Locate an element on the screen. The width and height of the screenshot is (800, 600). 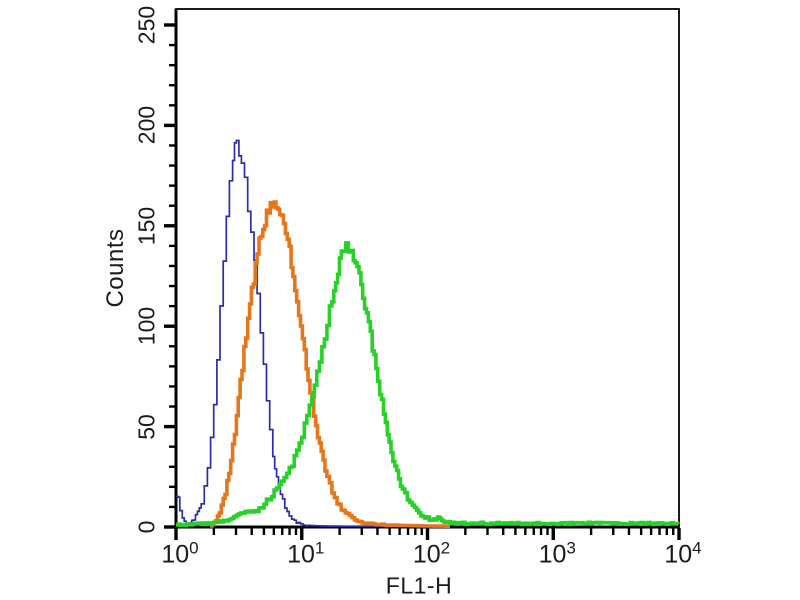
y-tick-label: 100 is located at coordinates (146, 326).